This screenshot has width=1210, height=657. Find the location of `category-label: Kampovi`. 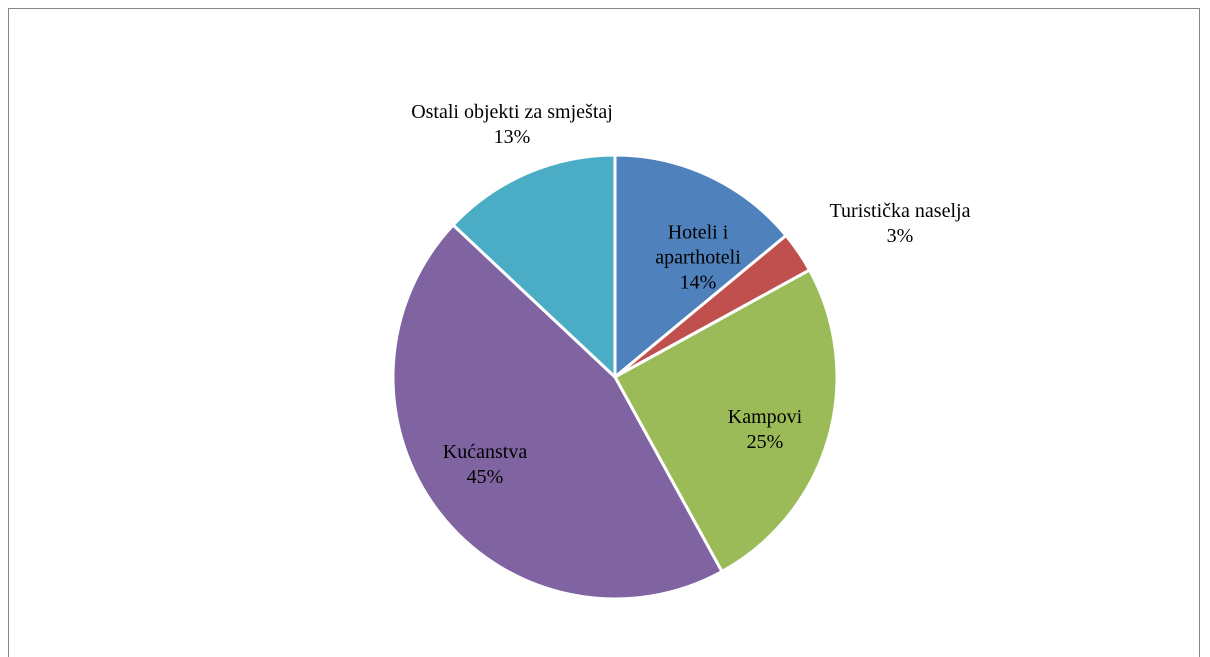

category-label: Kampovi is located at coordinates (765, 417).